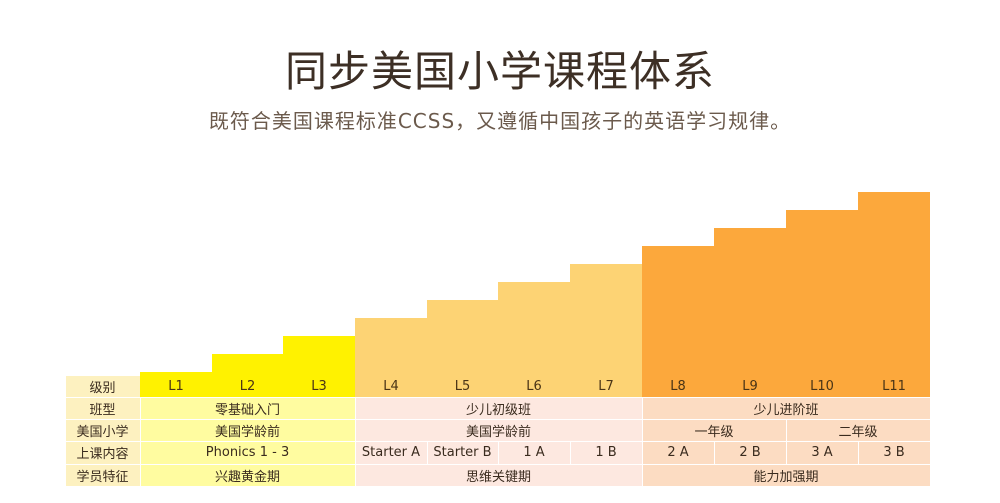  I want to click on row-label-class-type: 班型, so click(102, 408).